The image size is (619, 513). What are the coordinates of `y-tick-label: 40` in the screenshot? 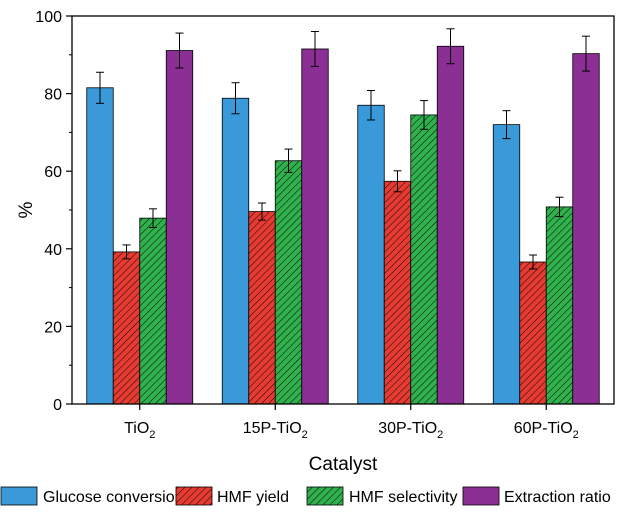 It's located at (53, 250).